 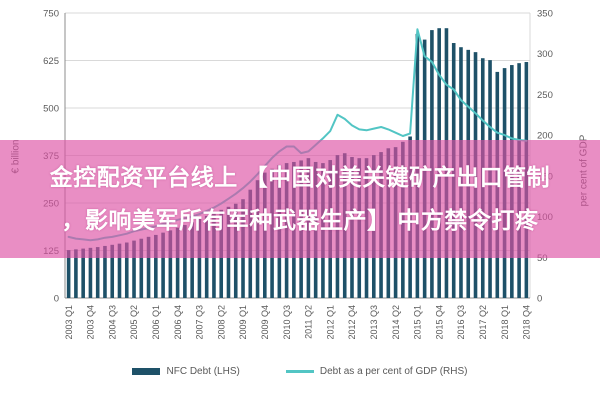 I want to click on x-axis-tick-label: 2012 Q1, so click(x=330, y=322).